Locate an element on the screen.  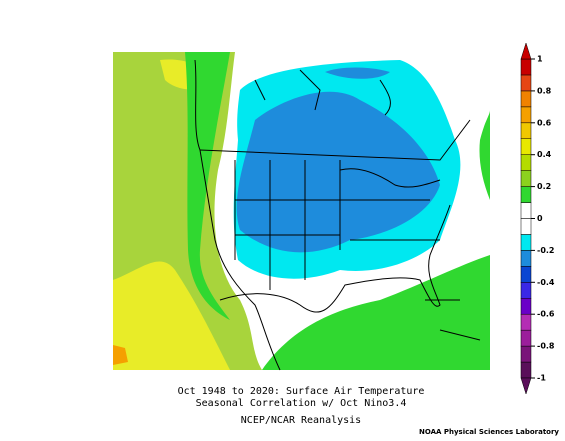
colorbar-tick-label: 0.8 is located at coordinates (544, 90).